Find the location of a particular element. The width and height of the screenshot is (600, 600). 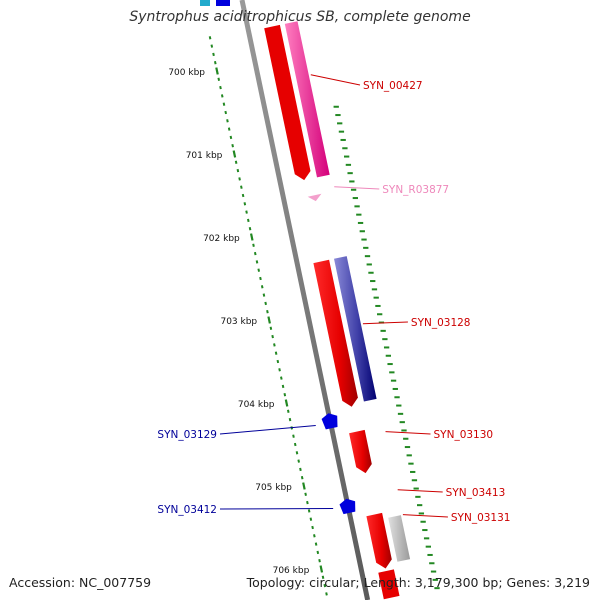

gene-label: SYN_03413 is located at coordinates (476, 493).